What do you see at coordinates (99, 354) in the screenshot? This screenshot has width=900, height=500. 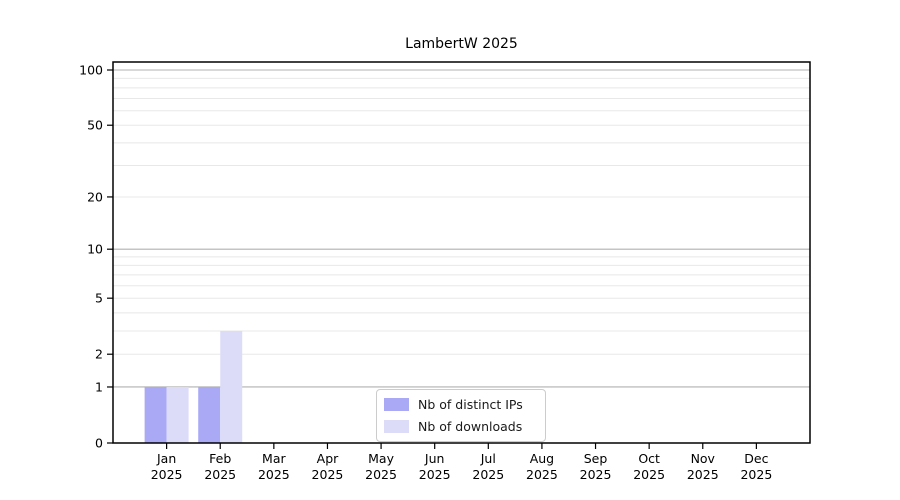 I see `y-tick-label: 2` at bounding box center [99, 354].